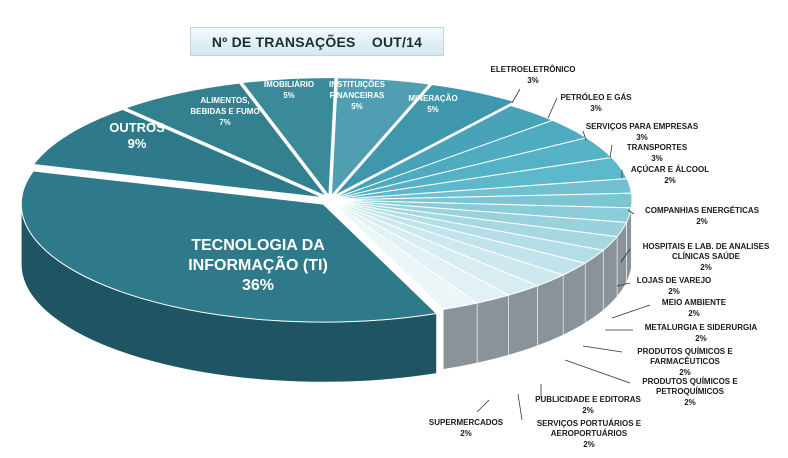 The height and width of the screenshot is (458, 788). Describe the element at coordinates (432, 98) in the screenshot. I see `slice-label: MINERAÇÃO` at that location.